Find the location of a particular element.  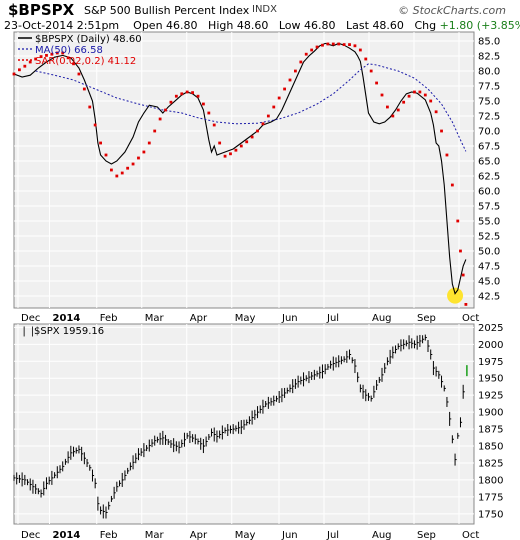

x-tick-label: Jun is located at coordinates (289, 318).